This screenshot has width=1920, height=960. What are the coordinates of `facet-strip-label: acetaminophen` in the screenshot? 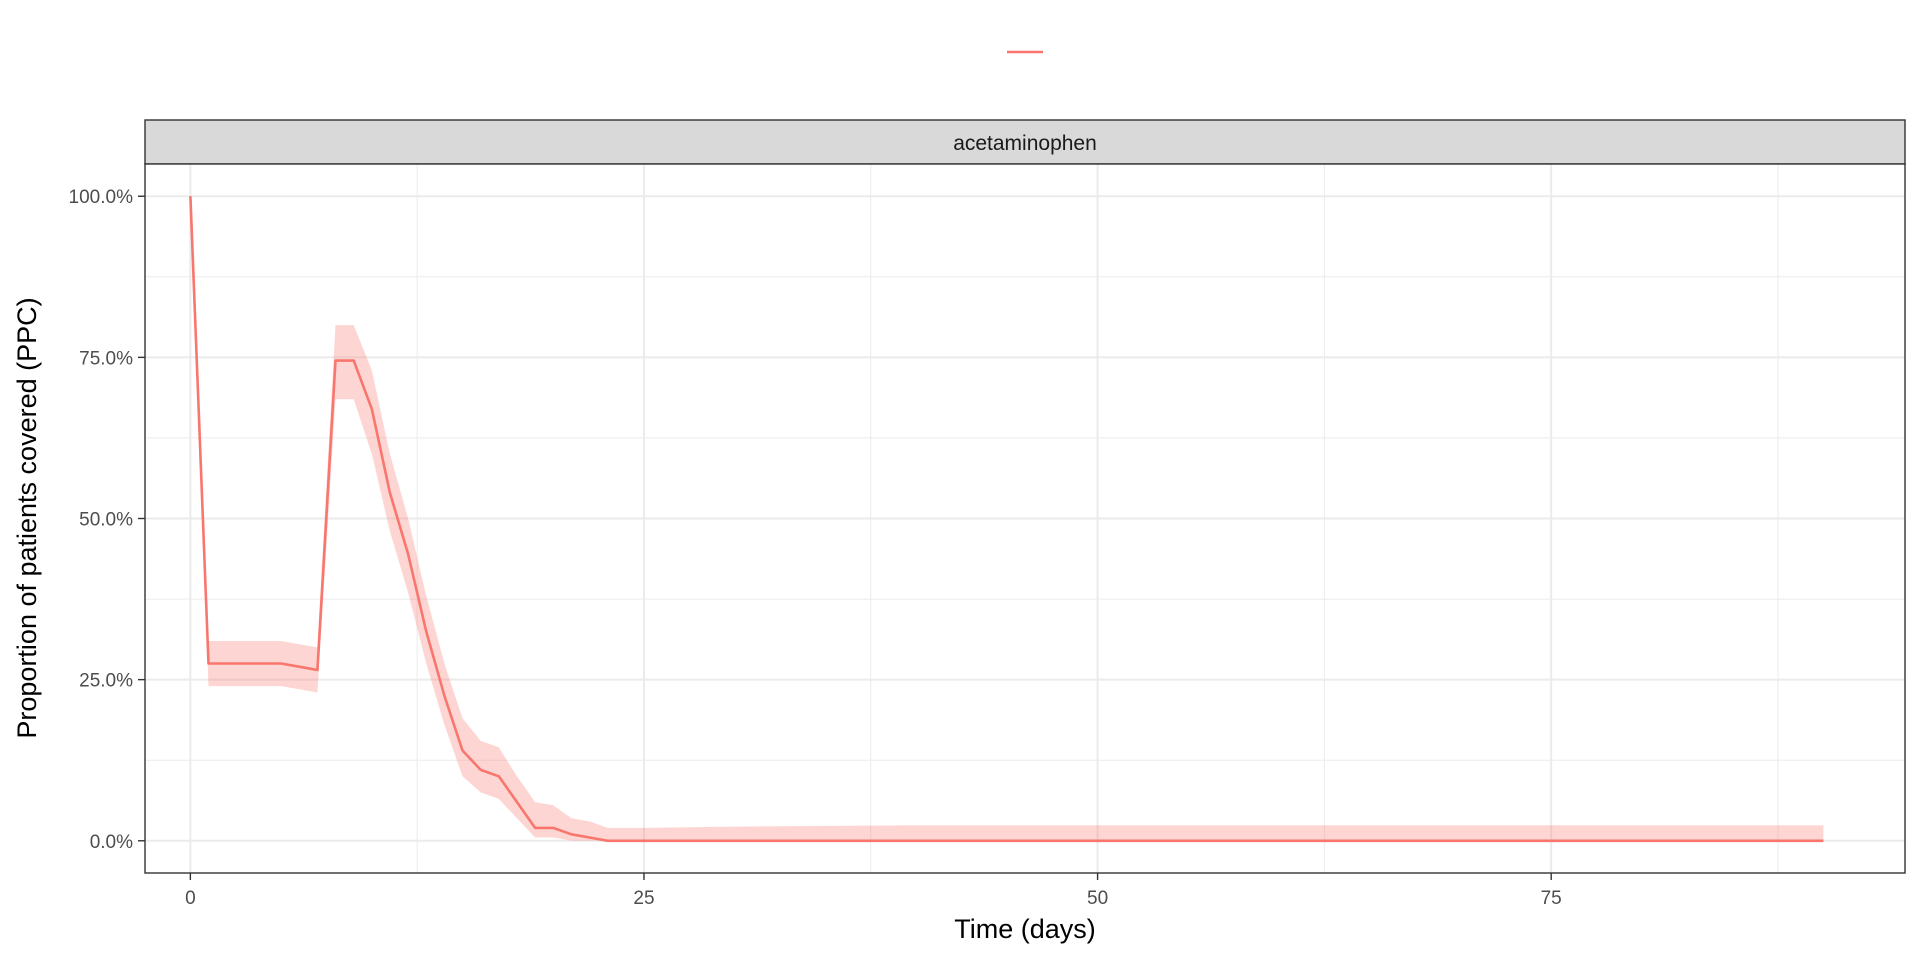 It's located at (1025, 143).